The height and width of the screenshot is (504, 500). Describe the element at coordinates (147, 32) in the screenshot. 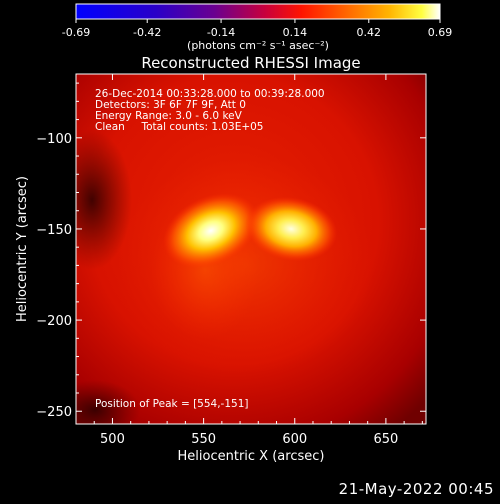

I see `colorbar-tick-label: -0.42` at that location.